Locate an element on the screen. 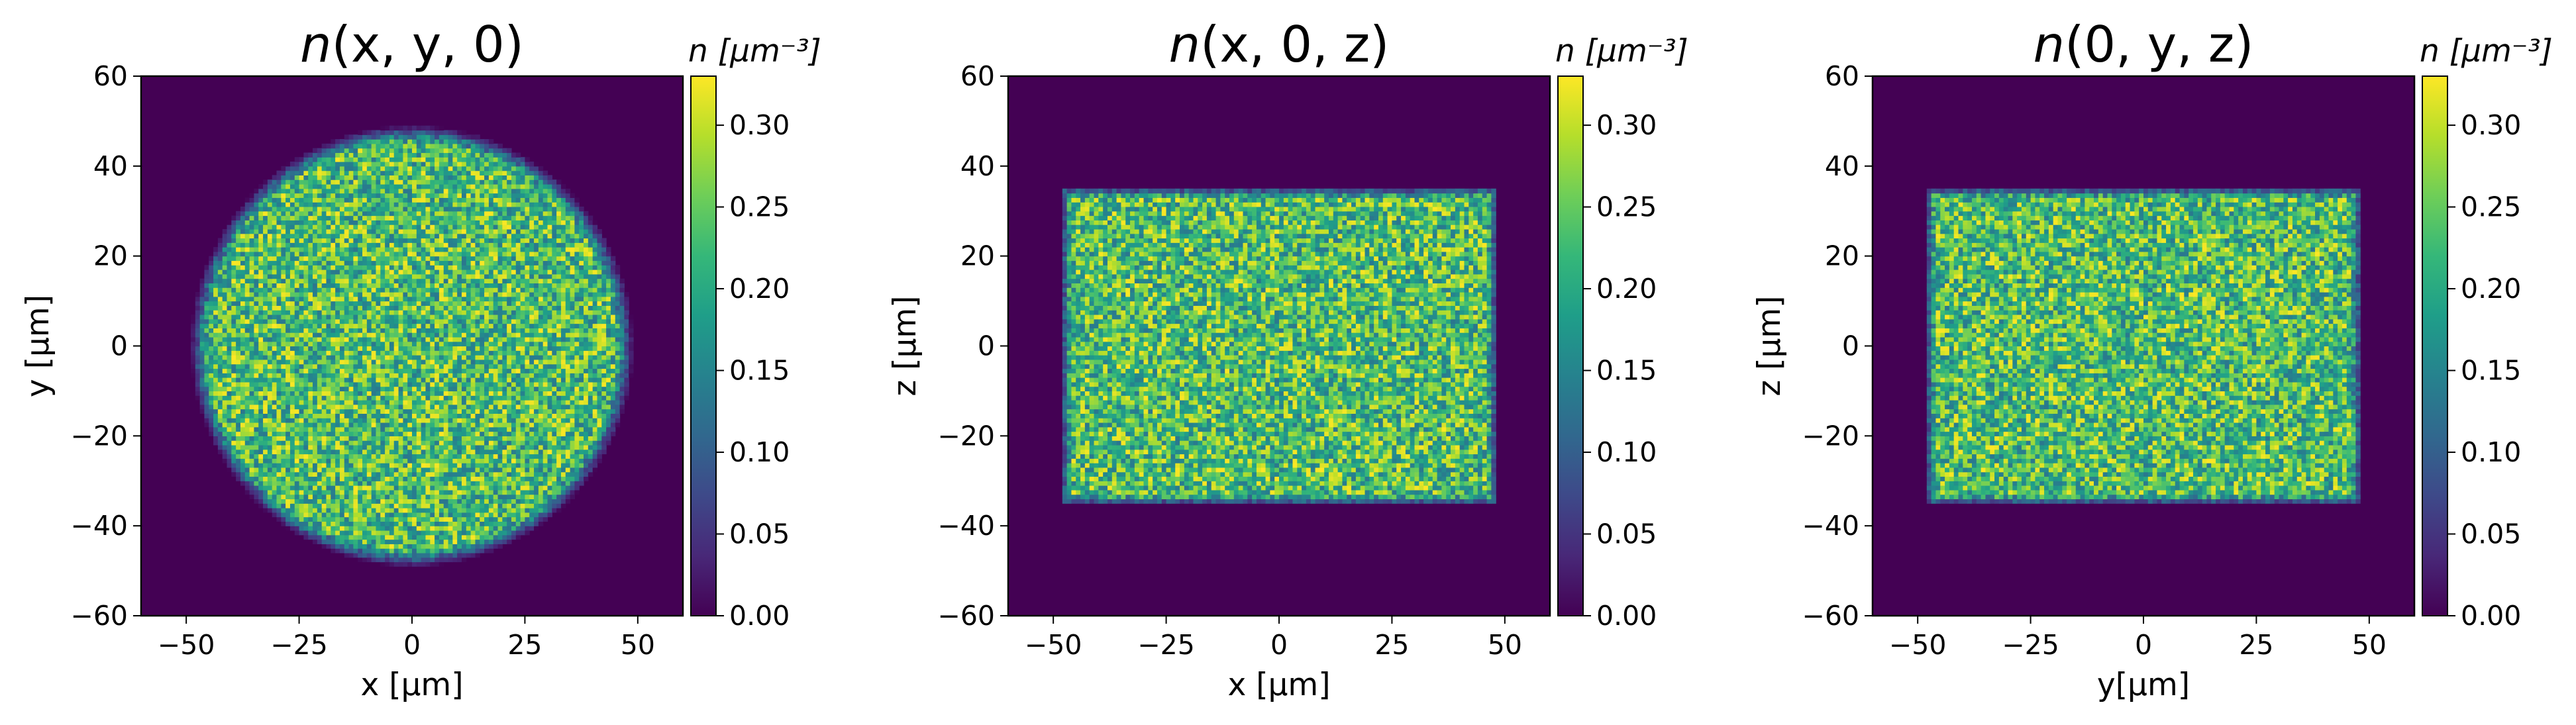  chart-title: n(0, y, z) is located at coordinates (2144, 44).